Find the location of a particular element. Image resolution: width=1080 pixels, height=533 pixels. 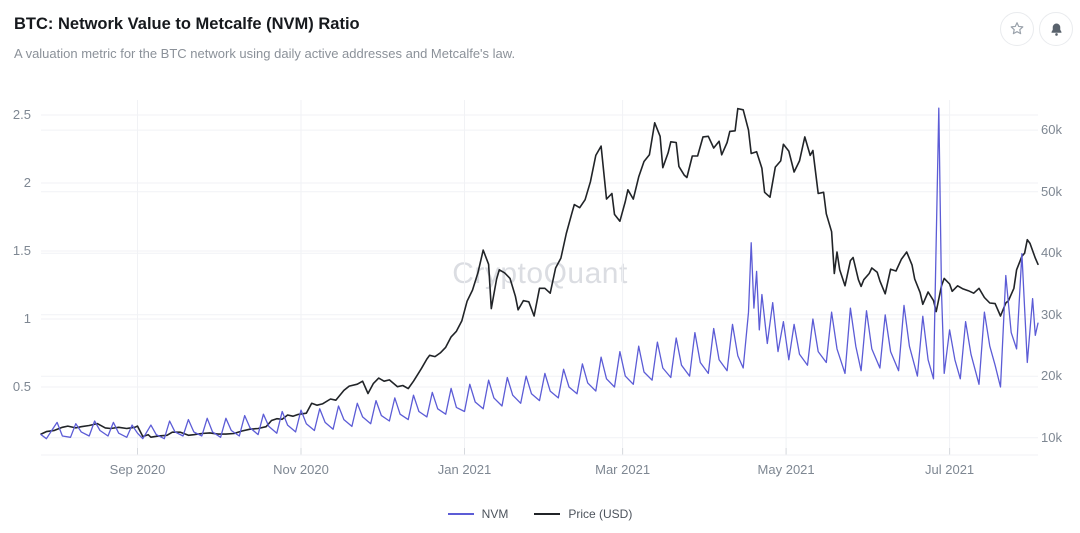

bell-icon is located at coordinates (1056, 29).